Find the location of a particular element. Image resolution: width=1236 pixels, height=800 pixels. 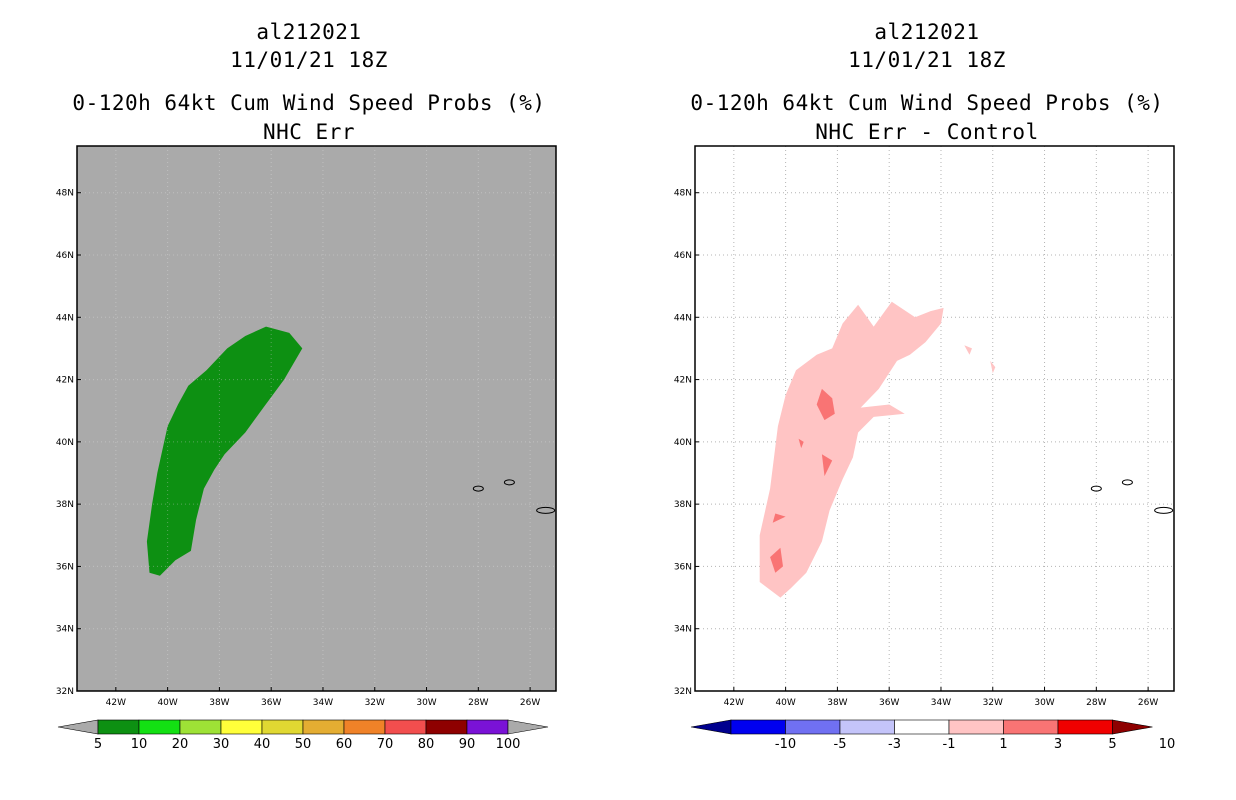

colorbar-label: 20 is located at coordinates (180, 744).